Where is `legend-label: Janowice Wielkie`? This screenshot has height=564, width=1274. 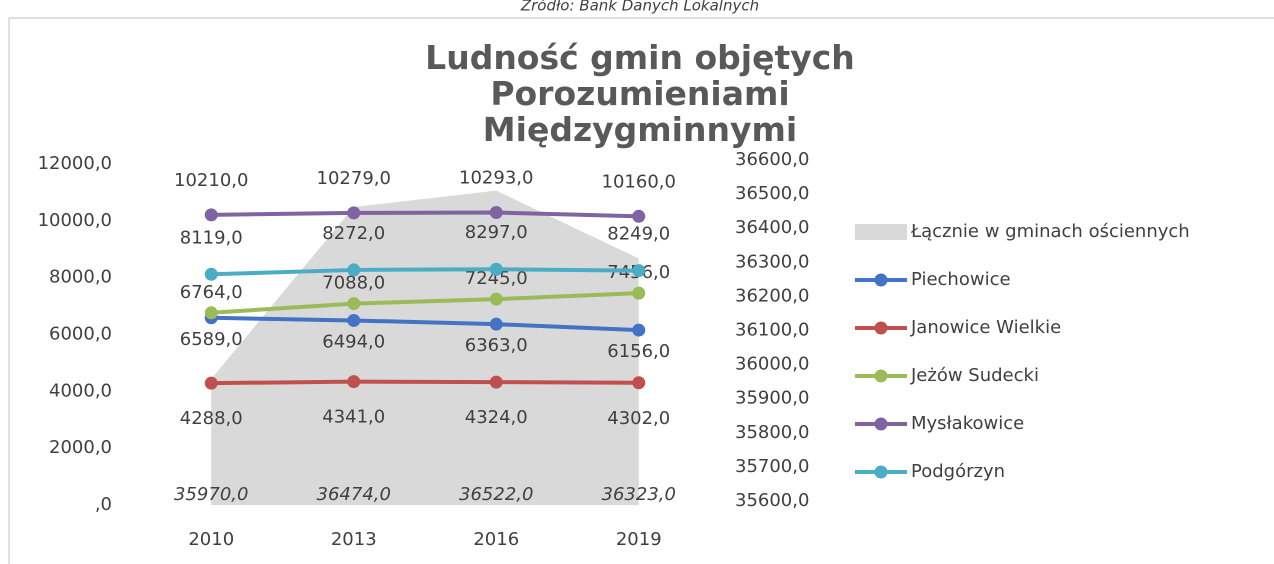
legend-label: Janowice Wielkie is located at coordinates (985, 327).